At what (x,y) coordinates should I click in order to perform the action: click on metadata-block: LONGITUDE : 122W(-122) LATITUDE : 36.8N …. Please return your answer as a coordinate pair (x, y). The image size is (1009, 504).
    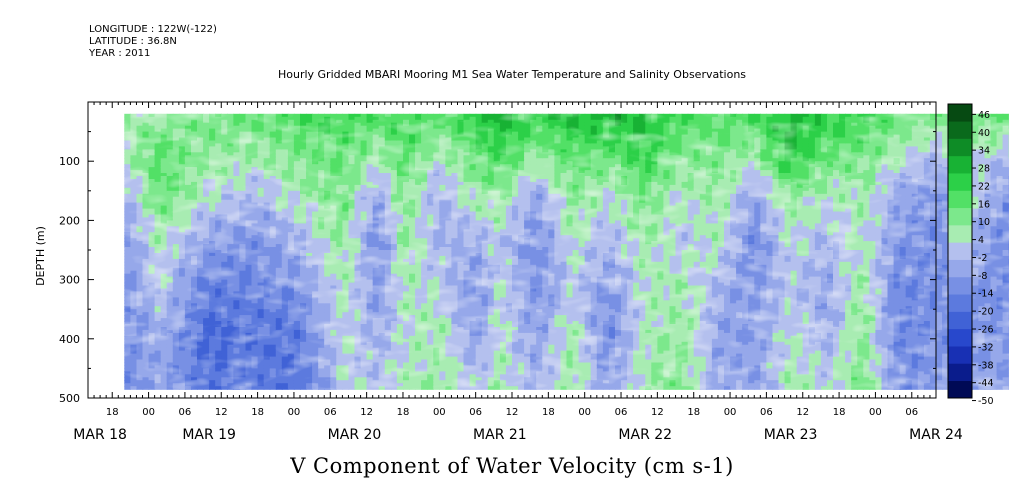
    Looking at the image, I should click on (153, 42).